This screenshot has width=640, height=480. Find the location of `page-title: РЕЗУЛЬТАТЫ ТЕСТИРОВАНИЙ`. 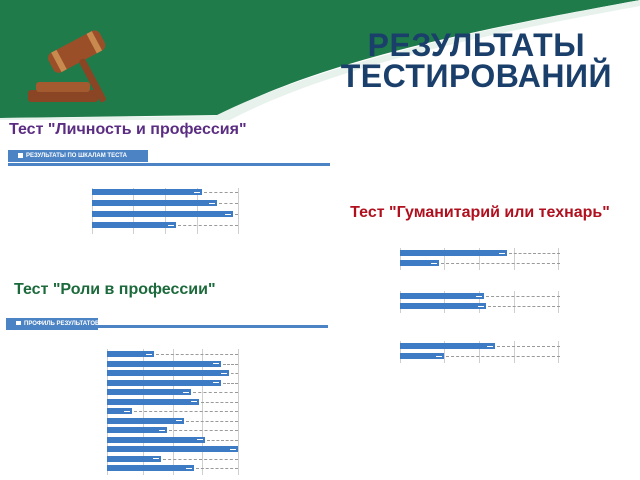

page-title: РЕЗУЛЬТАТЫ ТЕСТИРОВАНИЙ is located at coordinates (476, 60).